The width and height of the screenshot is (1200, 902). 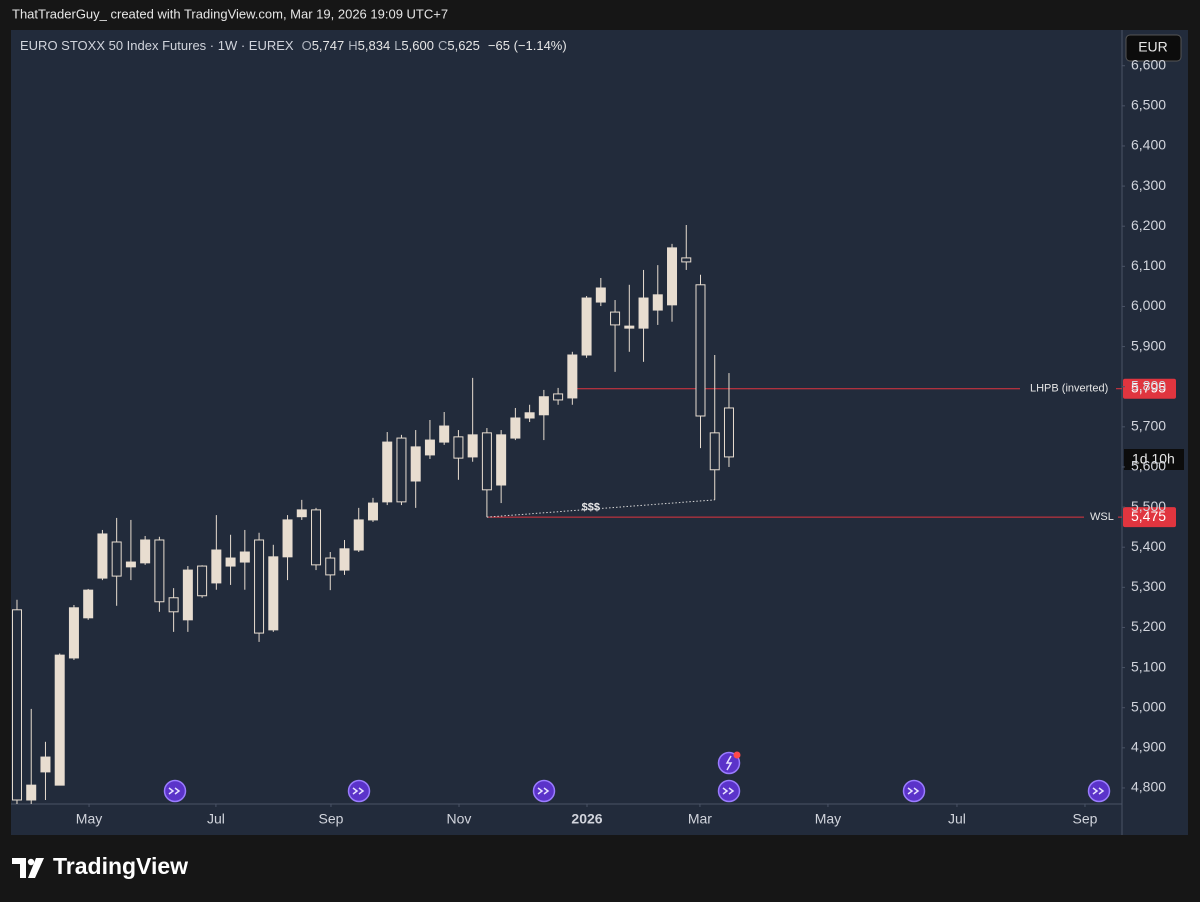 What do you see at coordinates (586, 819) in the screenshot?
I see `x-tick-label: 2026` at bounding box center [586, 819].